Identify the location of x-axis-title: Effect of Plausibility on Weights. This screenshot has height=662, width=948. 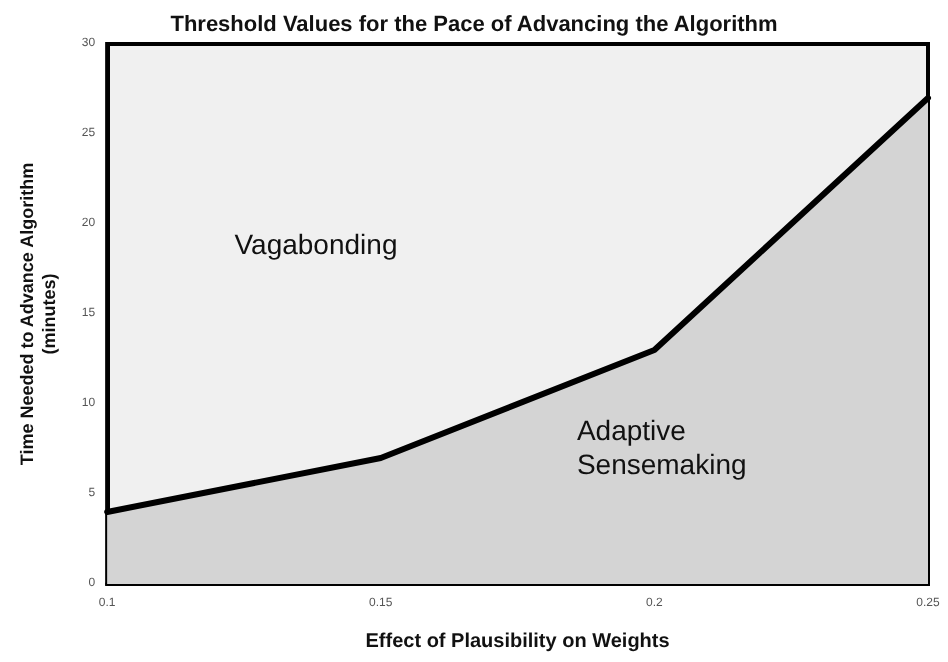
(518, 642).